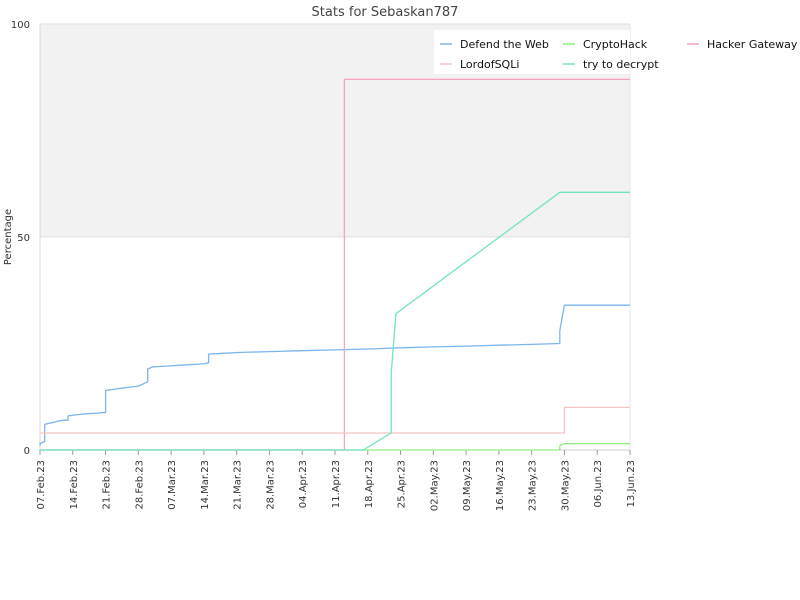  What do you see at coordinates (270, 485) in the screenshot?
I see `x-tick-label: 28.Mar.23` at bounding box center [270, 485].